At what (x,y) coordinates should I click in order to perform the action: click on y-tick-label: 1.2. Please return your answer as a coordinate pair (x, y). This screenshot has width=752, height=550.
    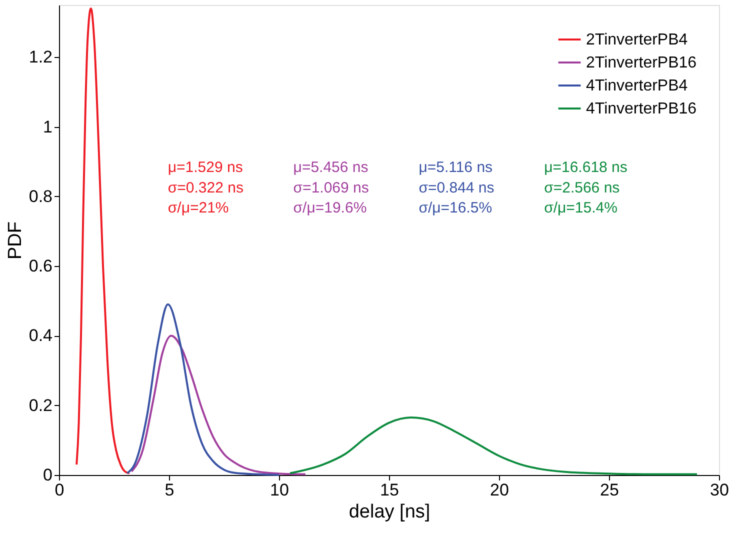
    Looking at the image, I should click on (40, 57).